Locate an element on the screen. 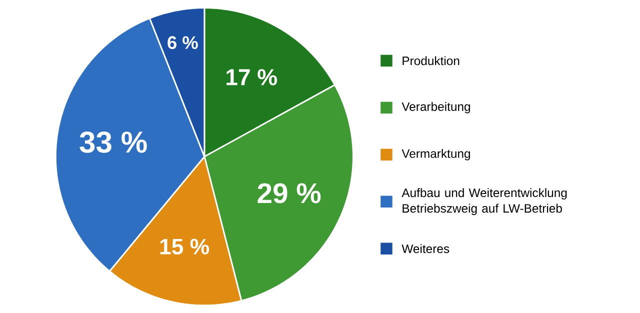  data-label: 6 % is located at coordinates (183, 42).